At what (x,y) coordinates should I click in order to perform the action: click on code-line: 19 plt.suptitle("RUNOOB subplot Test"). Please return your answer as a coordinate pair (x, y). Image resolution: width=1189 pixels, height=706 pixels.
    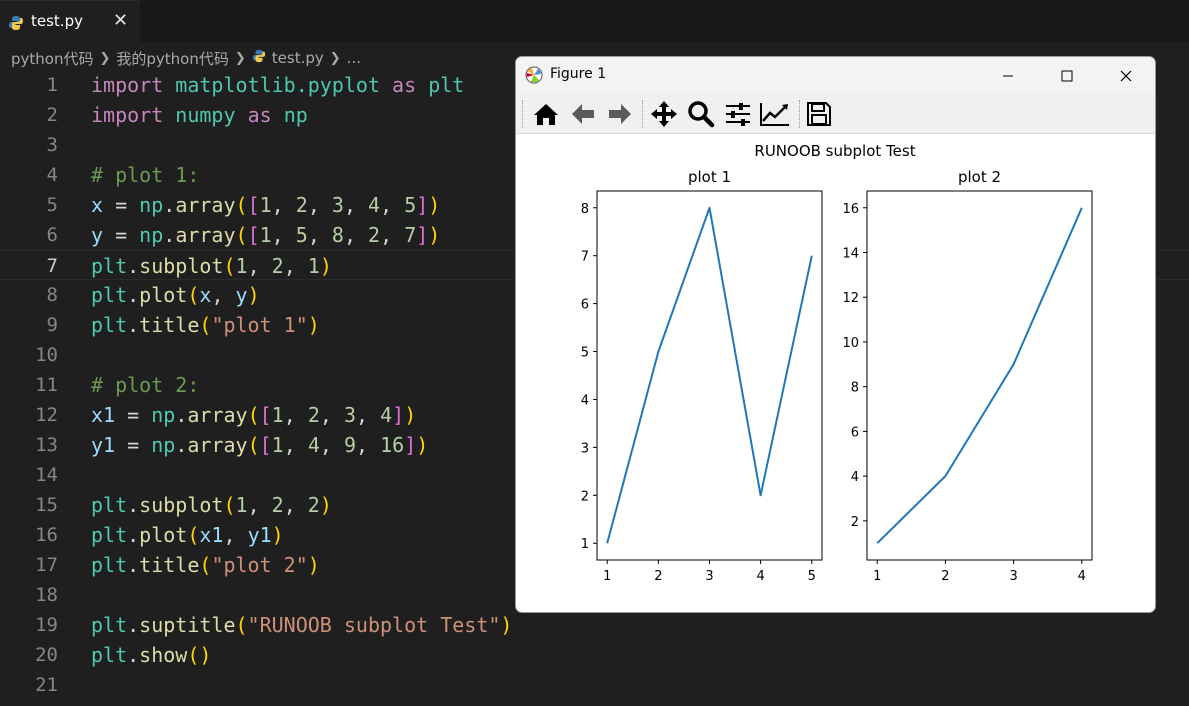
    Looking at the image, I should click on (594, 625).